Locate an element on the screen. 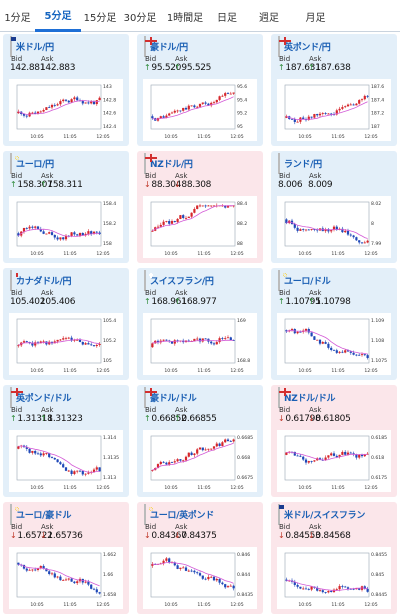  tab-2: 5分足 is located at coordinates (58, 16).